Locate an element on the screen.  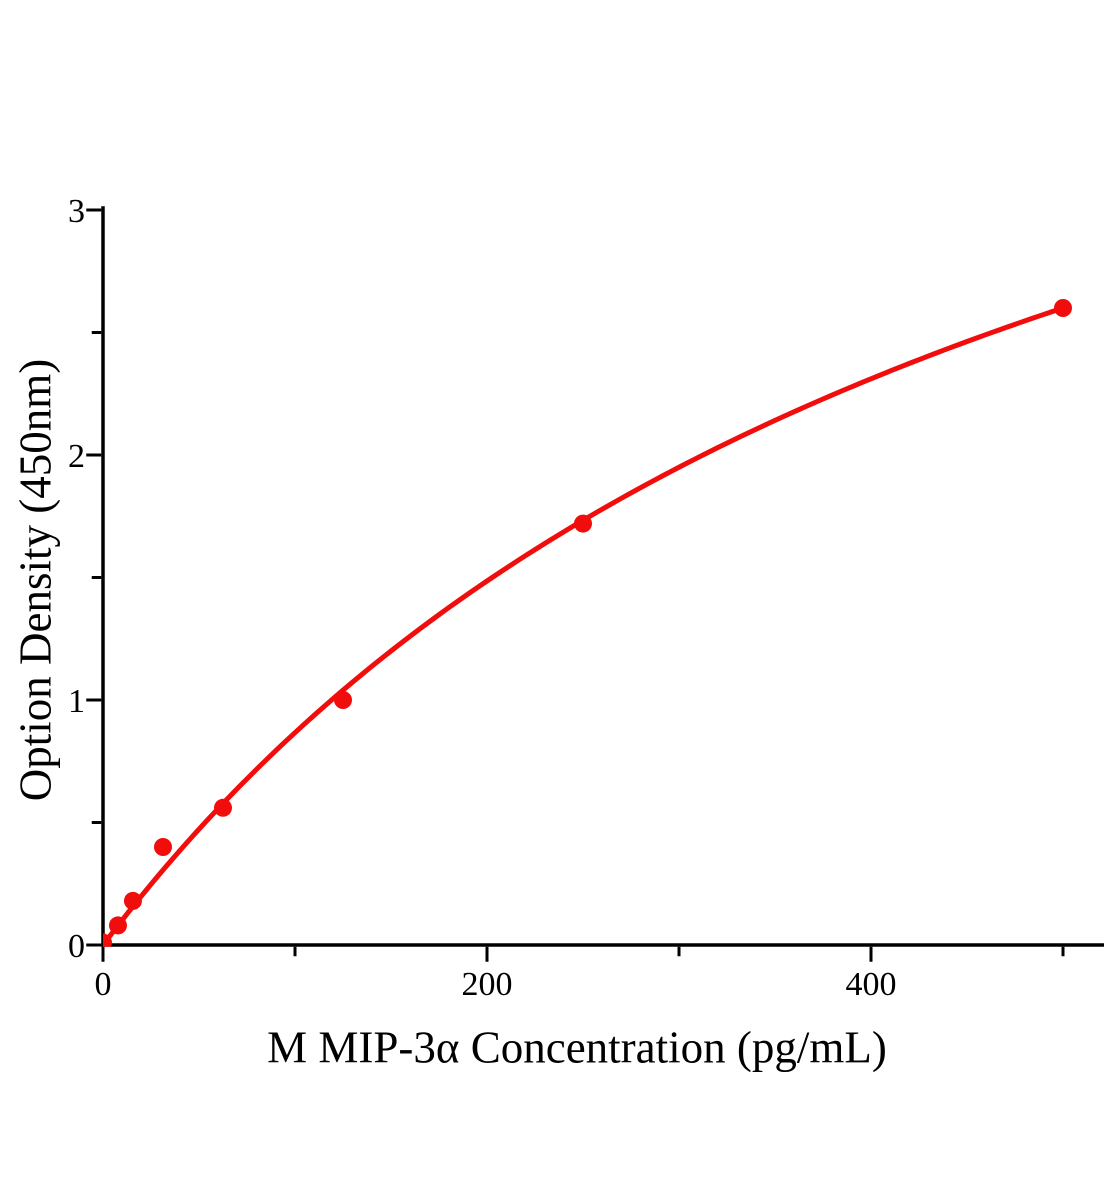
x-tick-label: 200 is located at coordinates (487, 984).